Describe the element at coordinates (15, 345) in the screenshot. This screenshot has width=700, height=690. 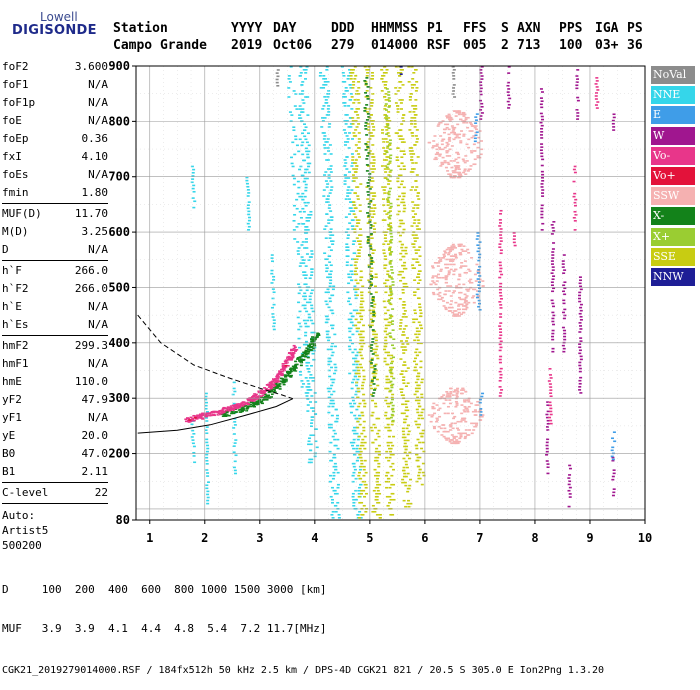
I see `param-name: hmF2` at that location.